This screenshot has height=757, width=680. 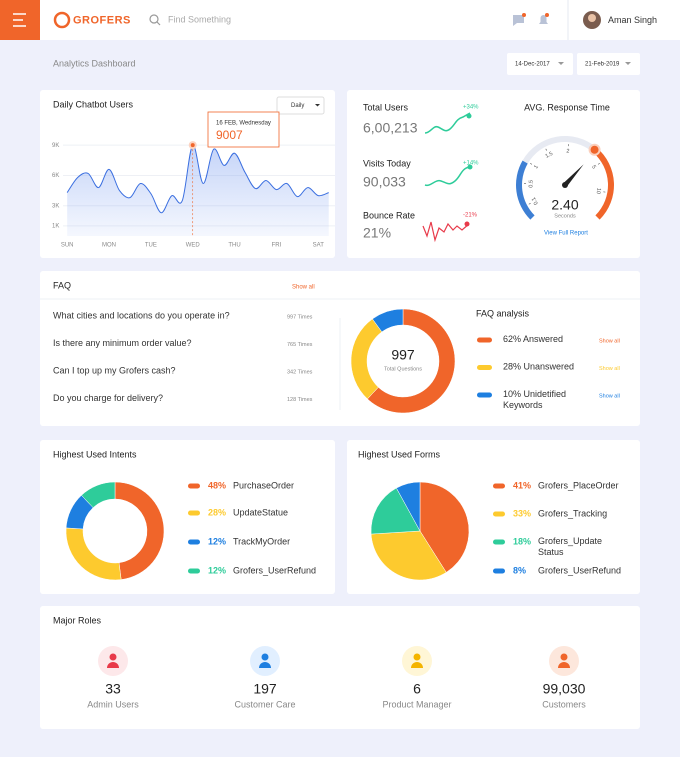 I want to click on gauge-tick-label: 10, so click(x=598, y=190).